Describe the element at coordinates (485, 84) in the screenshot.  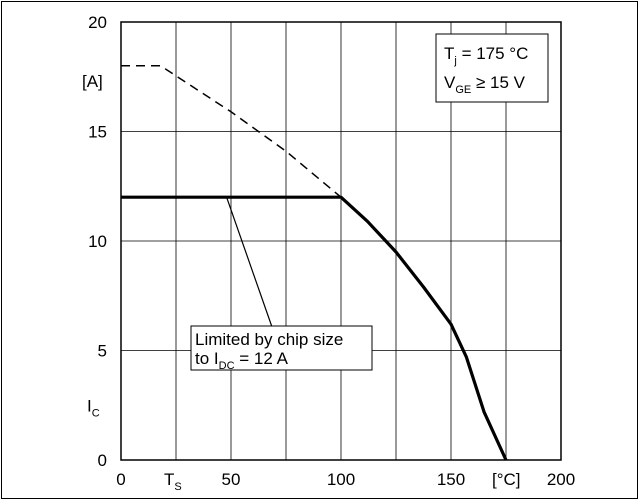
I see `condition-vge: VGE ≥ 15 V` at that location.